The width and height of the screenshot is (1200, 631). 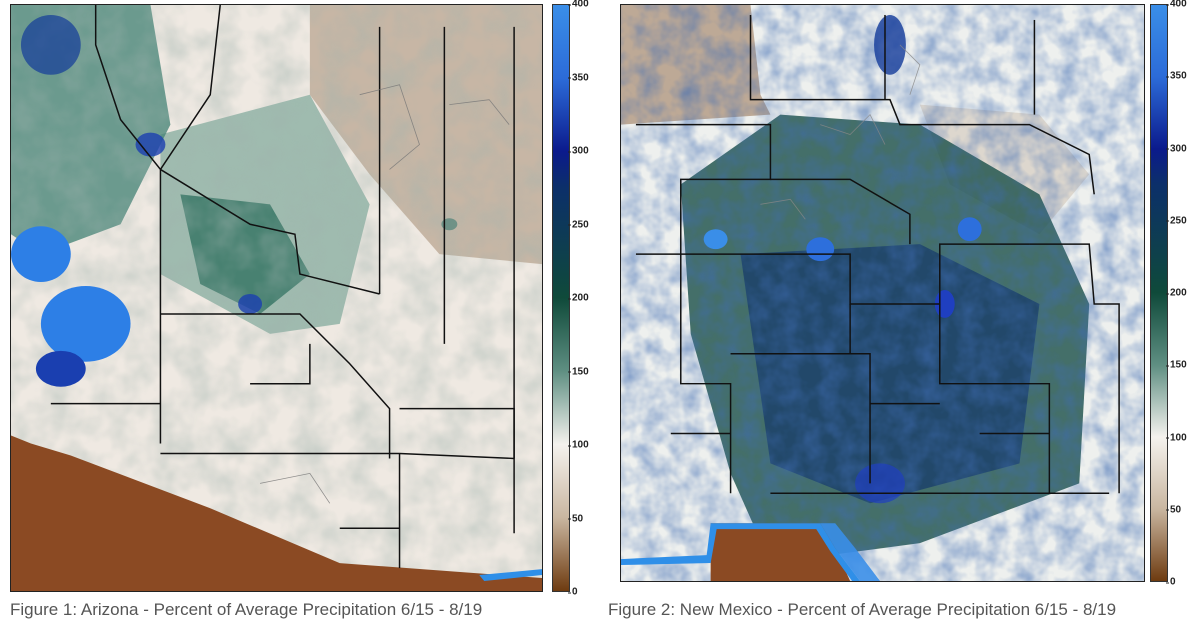 What do you see at coordinates (578, 5) in the screenshot?
I see `az-tick-400: 400` at bounding box center [578, 5].